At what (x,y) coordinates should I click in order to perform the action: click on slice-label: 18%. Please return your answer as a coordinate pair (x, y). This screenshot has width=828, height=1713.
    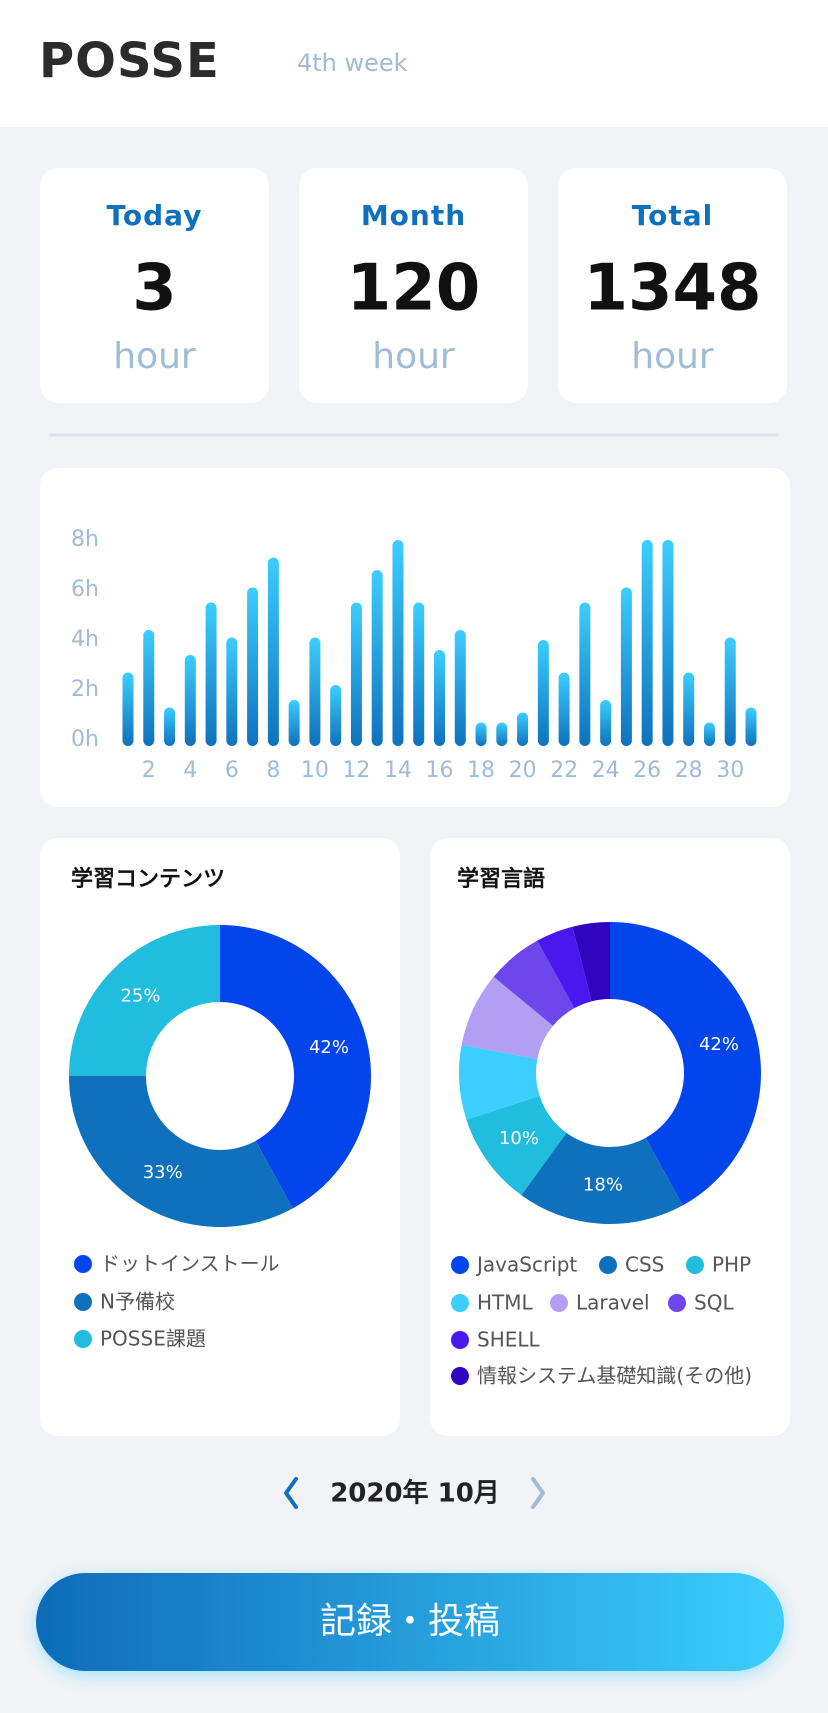
    Looking at the image, I should click on (603, 1184).